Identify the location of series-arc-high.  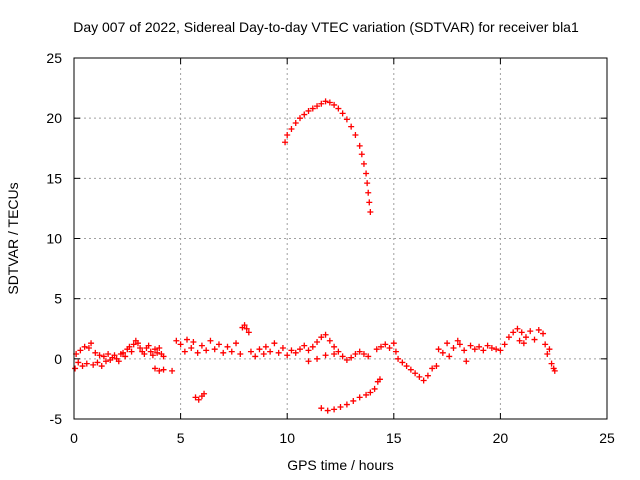
(328, 157).